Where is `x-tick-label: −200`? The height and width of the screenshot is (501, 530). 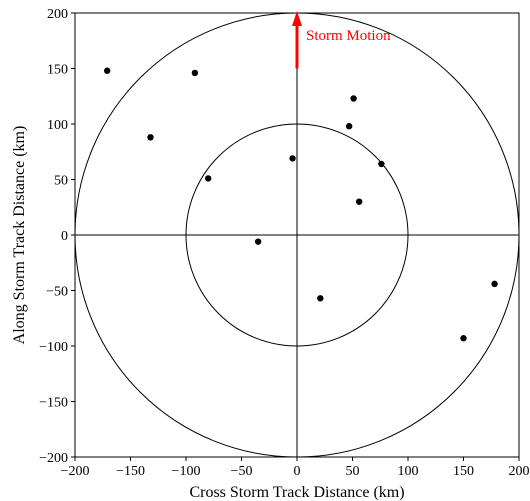 x-tick-label: −200 is located at coordinates (75, 471).